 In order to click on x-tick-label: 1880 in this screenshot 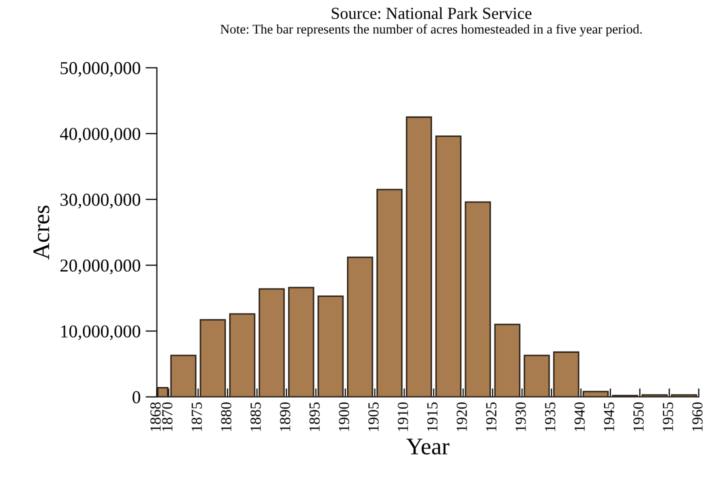, I will do `click(226, 416)`.